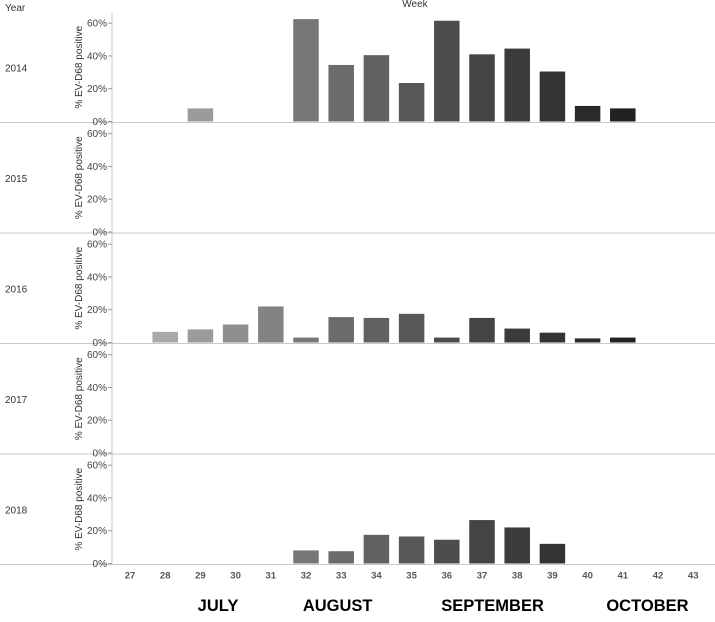 This screenshot has width=715, height=622. What do you see at coordinates (623, 576) in the screenshot?
I see `x-tick-label: 41` at bounding box center [623, 576].